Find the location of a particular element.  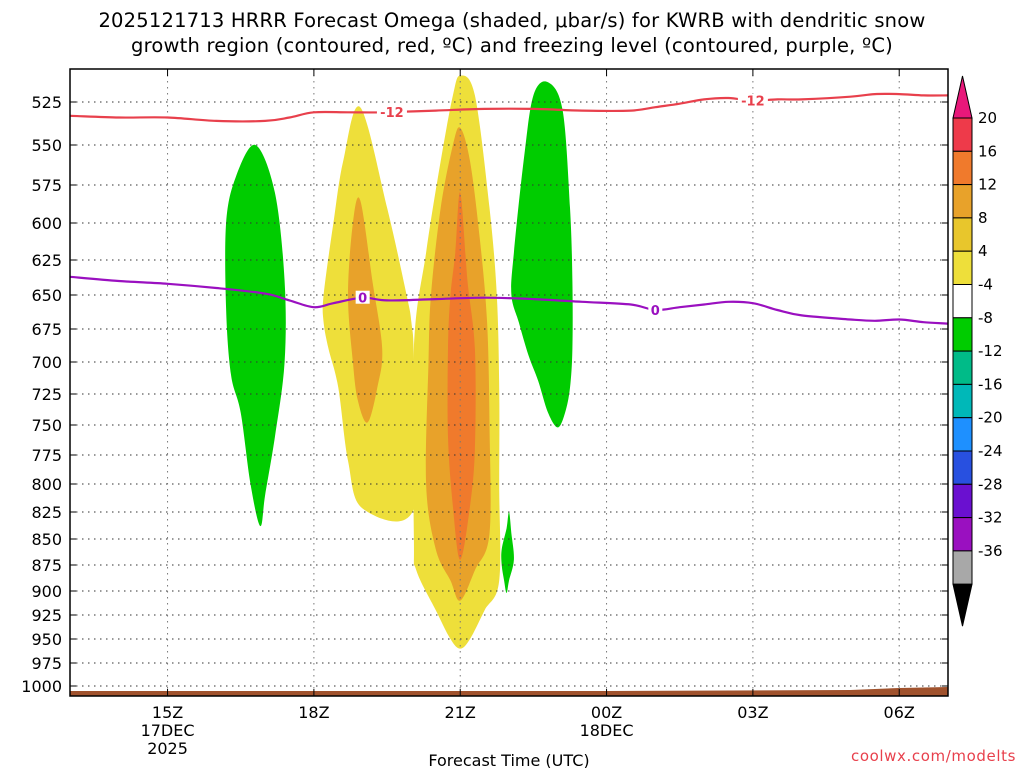

y-tick-label: 825 is located at coordinates (46, 512).